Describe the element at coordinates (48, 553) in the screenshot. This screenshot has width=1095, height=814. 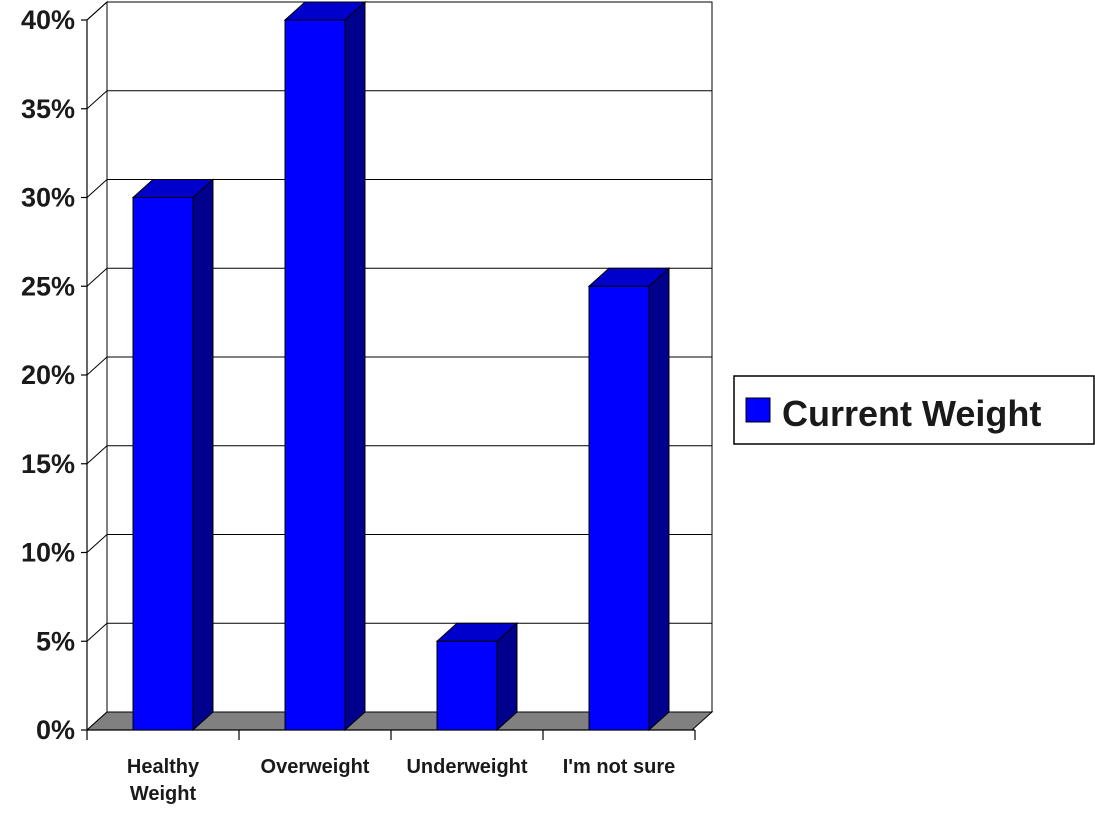
I see `y-tick-label: 10%` at that location.